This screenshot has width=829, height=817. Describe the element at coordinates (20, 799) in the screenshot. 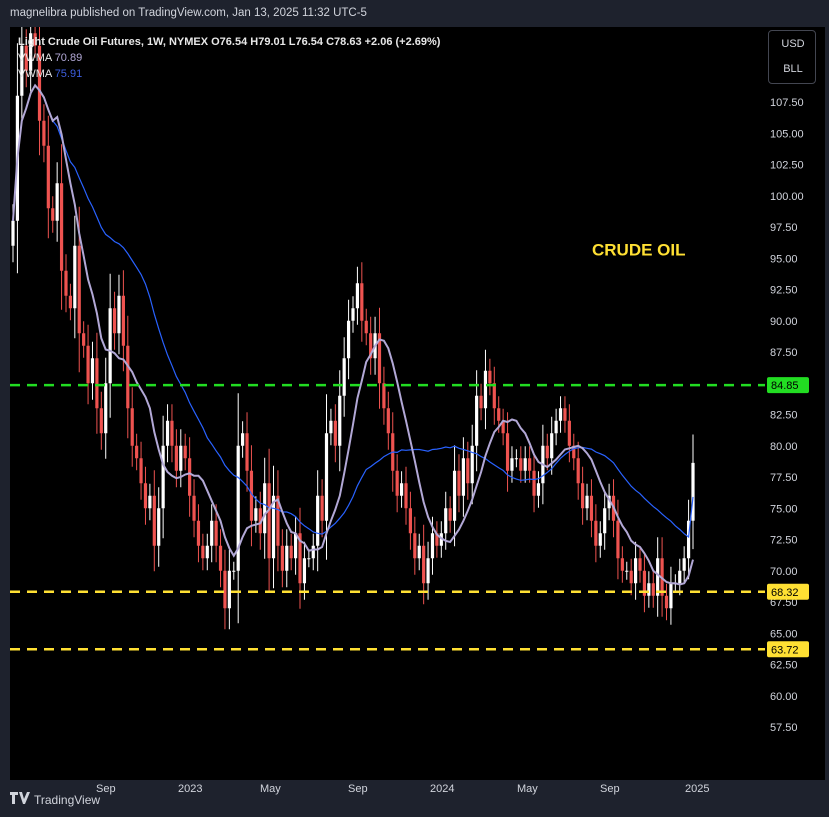

I see `tradingview-logo-icon` at that location.